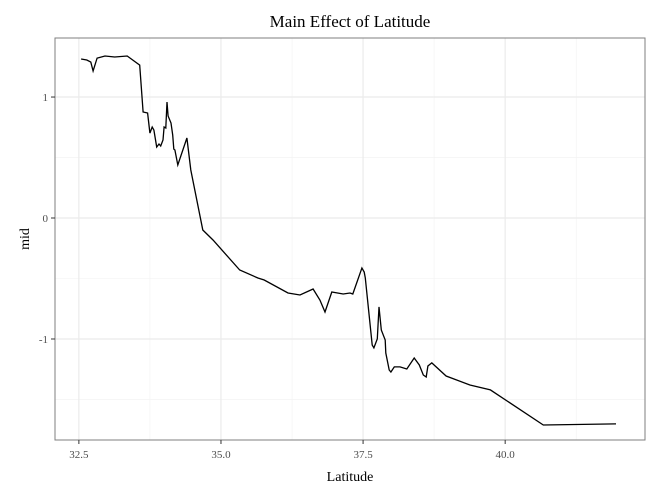 Image resolution: width=660 pixels, height=504 pixels. I want to click on y-tick-label: 1, so click(46, 98).